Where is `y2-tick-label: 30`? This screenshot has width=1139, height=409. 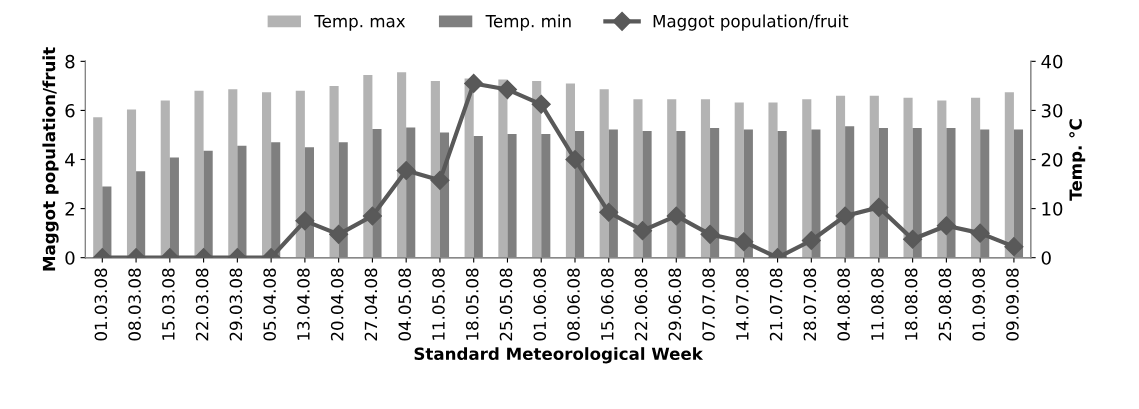 y2-tick-label: 30 is located at coordinates (1052, 110).